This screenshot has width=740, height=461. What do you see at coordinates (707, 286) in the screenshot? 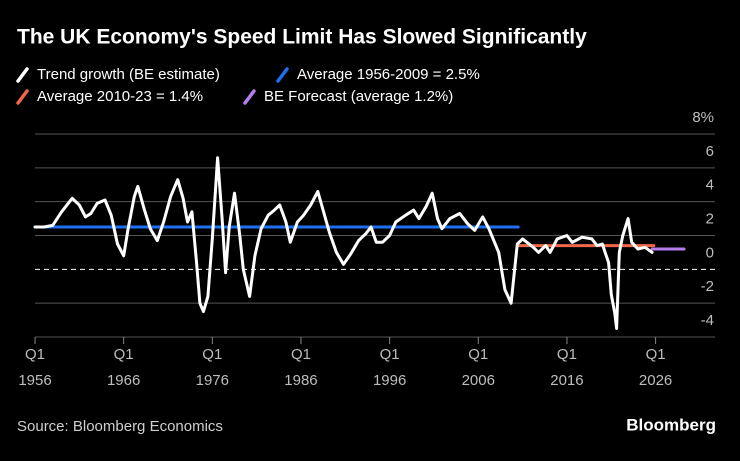
I see `y-tick-label: -2` at bounding box center [707, 286].